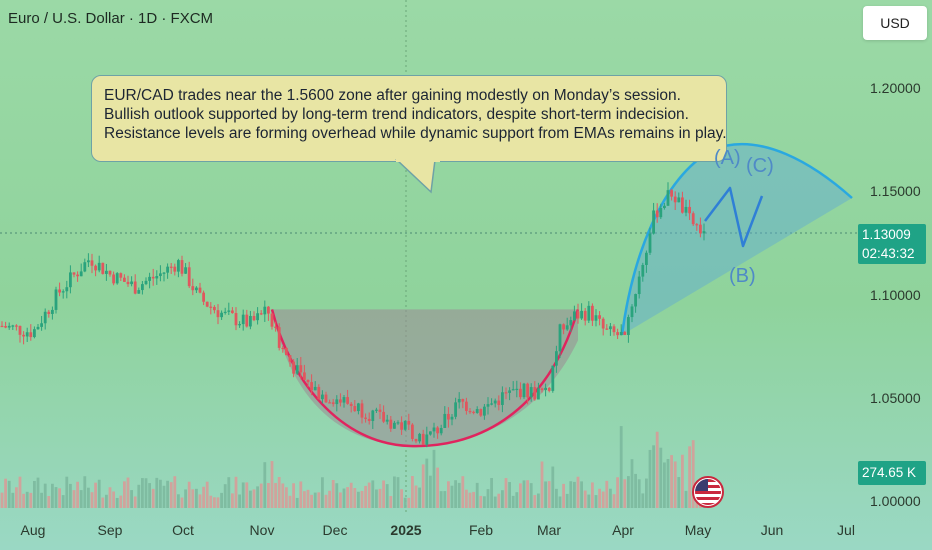  What do you see at coordinates (111, 18) in the screenshot?
I see `symbol-title: Euro / U.S. Dollar · 1D · FXCM` at bounding box center [111, 18].